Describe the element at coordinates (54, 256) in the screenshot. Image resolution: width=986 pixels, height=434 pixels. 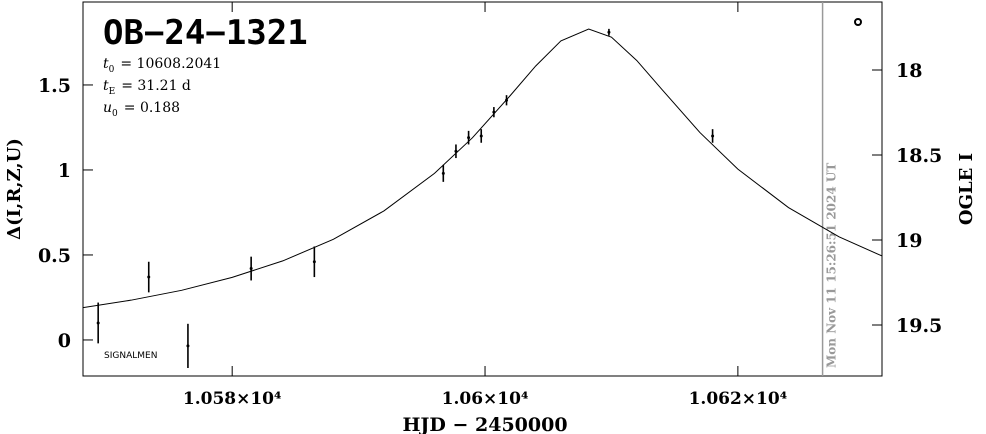
I see `y-tick-label: 0.5` at that location.